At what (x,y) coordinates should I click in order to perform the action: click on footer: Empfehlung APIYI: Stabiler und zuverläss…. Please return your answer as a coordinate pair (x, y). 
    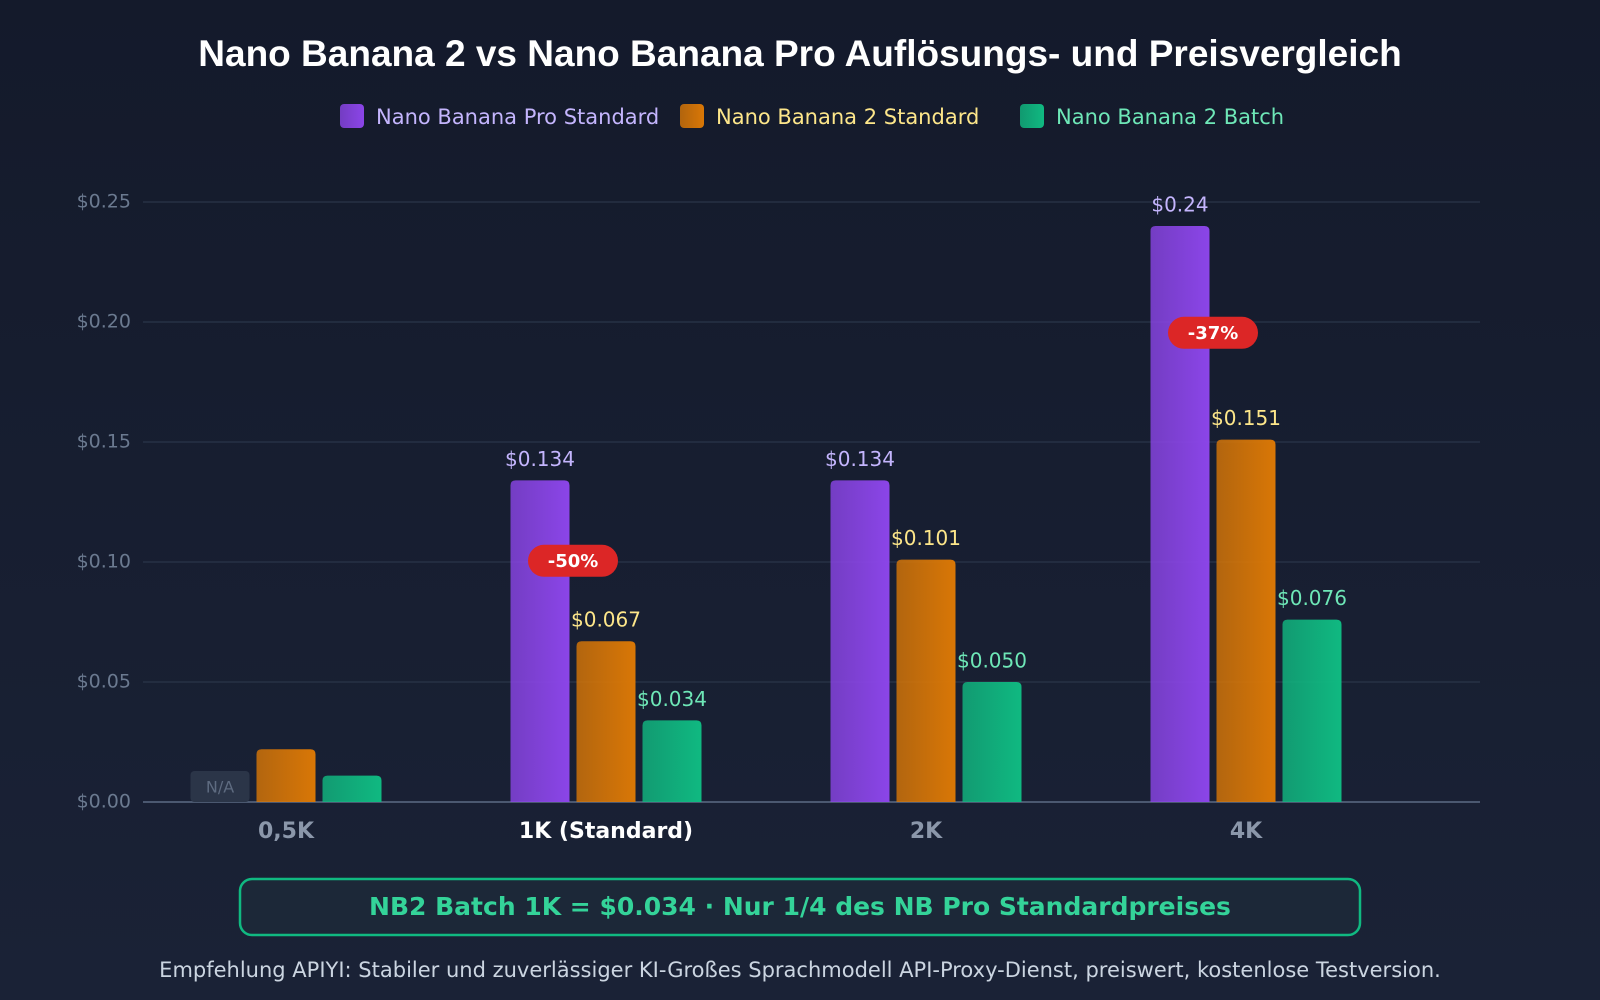
    Looking at the image, I should click on (800, 970).